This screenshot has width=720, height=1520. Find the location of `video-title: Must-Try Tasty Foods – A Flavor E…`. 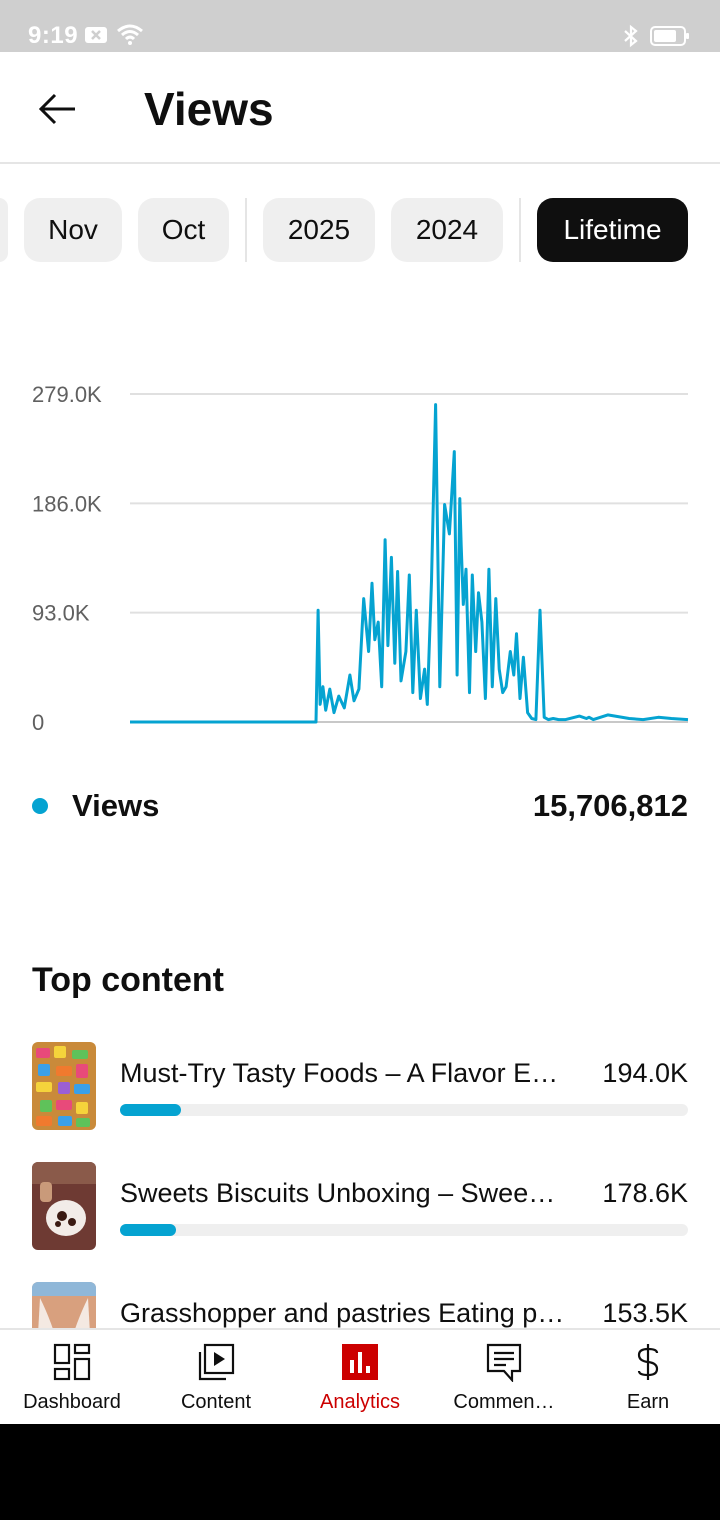

video-title: Must-Try Tasty Foods – A Flavor E… is located at coordinates (339, 1073).